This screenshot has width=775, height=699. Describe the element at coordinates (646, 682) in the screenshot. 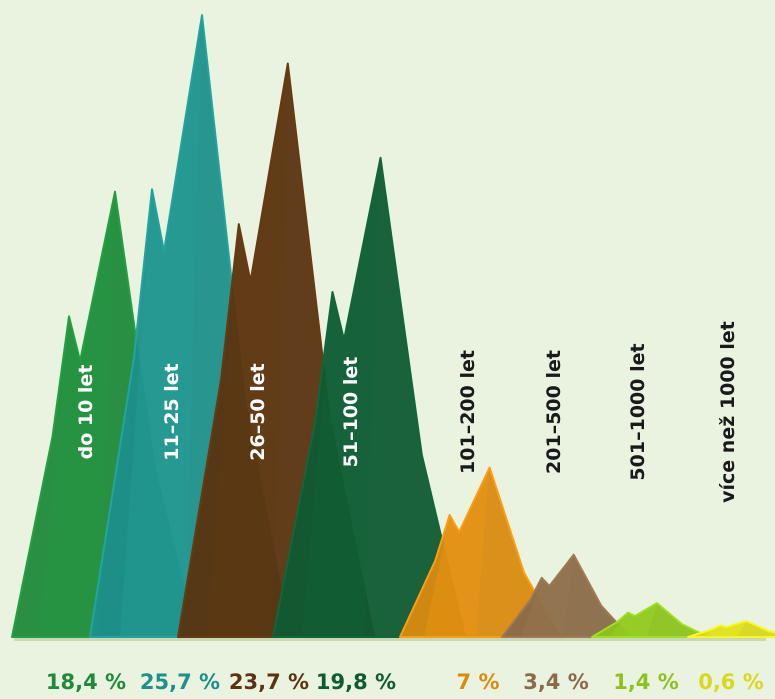

I see `value-label: 1,4 %` at that location.